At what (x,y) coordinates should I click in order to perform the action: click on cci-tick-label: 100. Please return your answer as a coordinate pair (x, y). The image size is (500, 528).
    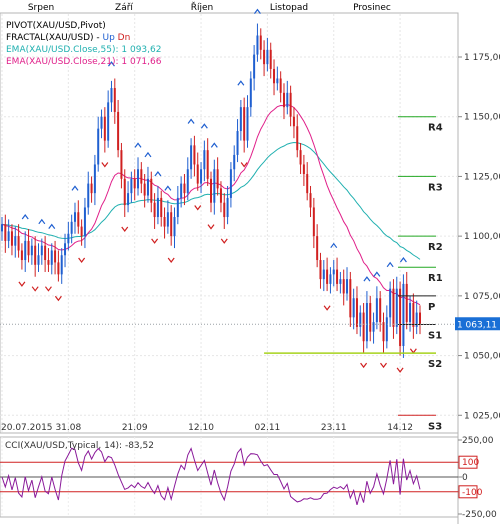
    Looking at the image, I should click on (470, 463).